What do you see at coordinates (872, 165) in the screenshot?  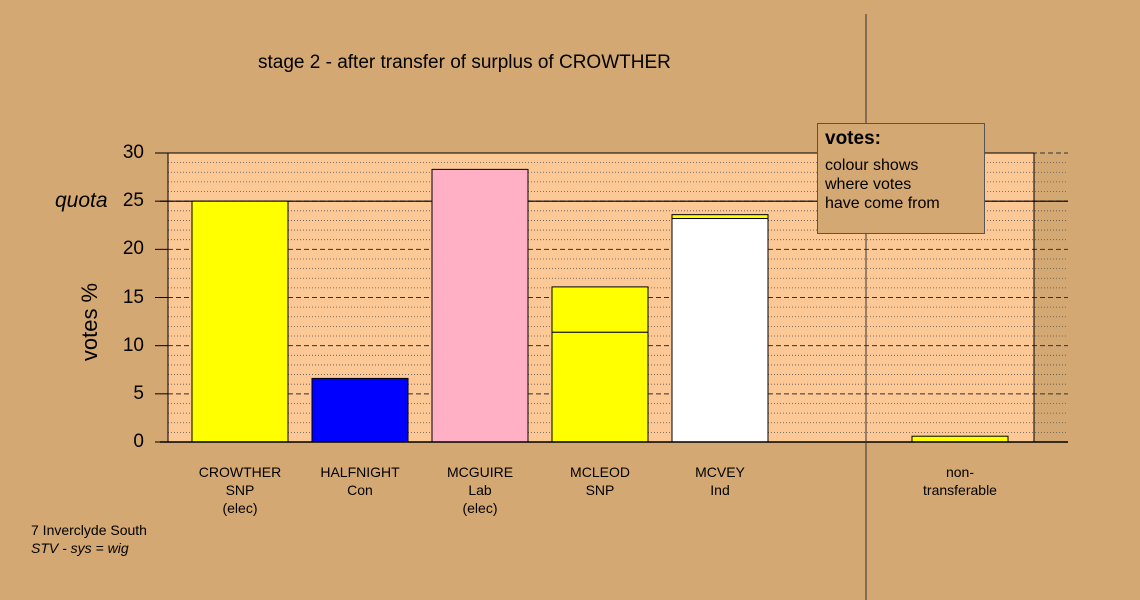 I see `legend-line: colour shows` at bounding box center [872, 165].